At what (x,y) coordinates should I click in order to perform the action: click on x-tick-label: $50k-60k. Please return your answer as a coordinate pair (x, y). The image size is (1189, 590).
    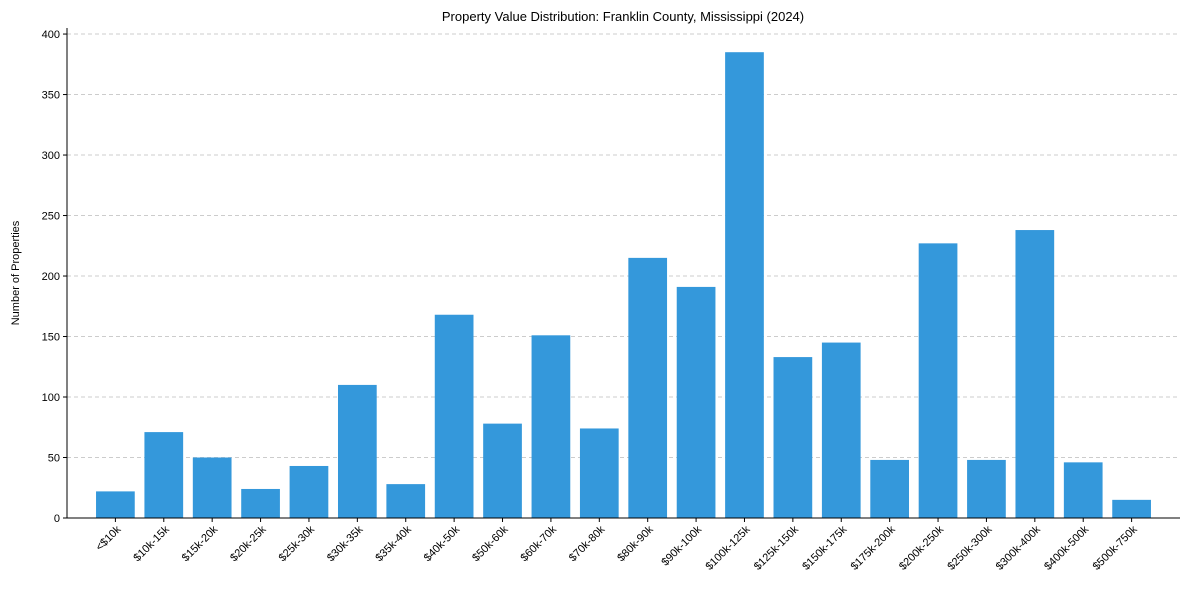
    Looking at the image, I should click on (490, 543).